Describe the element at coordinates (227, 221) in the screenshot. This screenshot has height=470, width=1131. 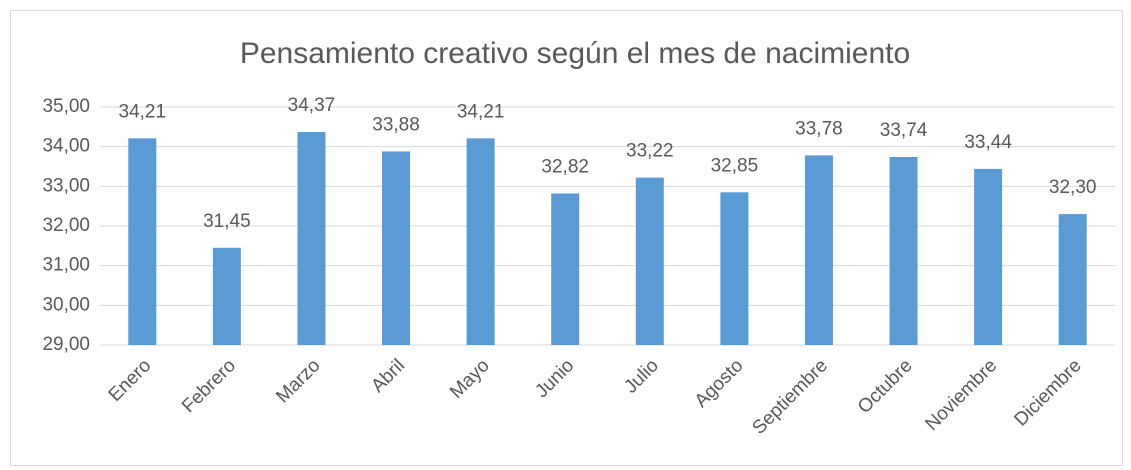
I see `data-label: 31,45` at that location.